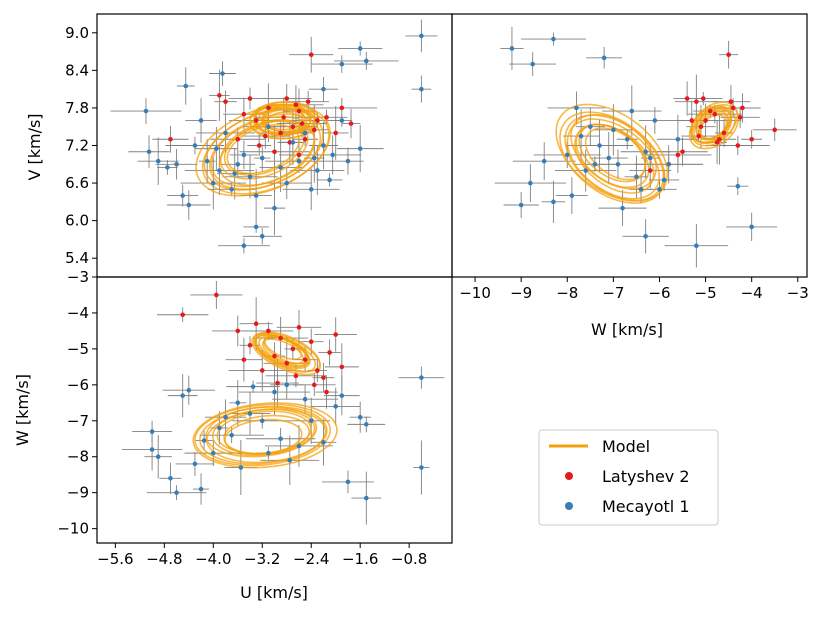 The width and height of the screenshot is (831, 625). Describe the element at coordinates (475, 293) in the screenshot. I see `x-tick-label: −10` at that location.